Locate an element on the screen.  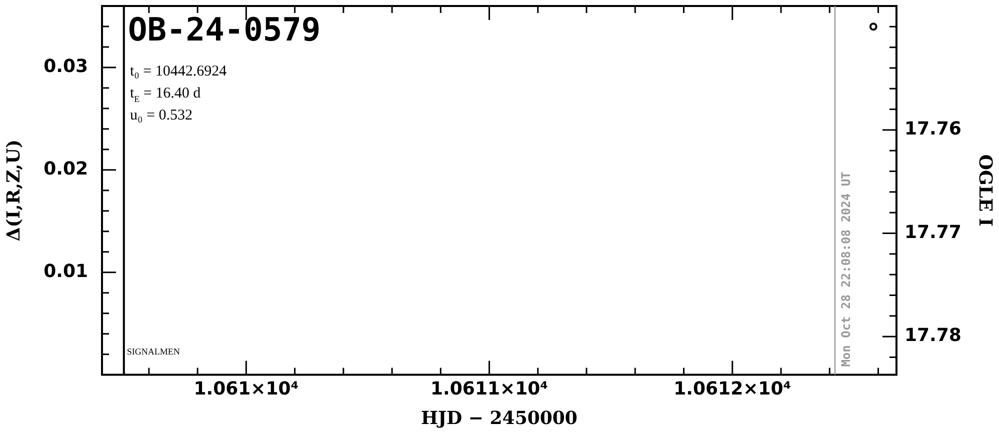
y-tick-label: 0.03 is located at coordinates (66, 67).